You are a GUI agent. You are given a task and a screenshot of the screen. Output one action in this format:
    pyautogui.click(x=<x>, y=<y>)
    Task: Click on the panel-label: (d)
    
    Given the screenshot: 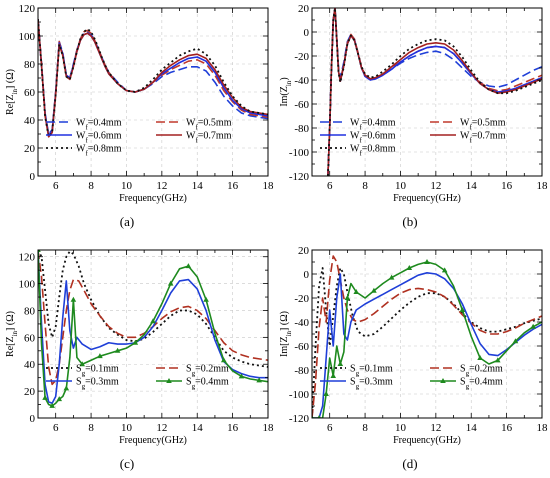 What is the action you would take?
    pyautogui.click(x=409, y=463)
    